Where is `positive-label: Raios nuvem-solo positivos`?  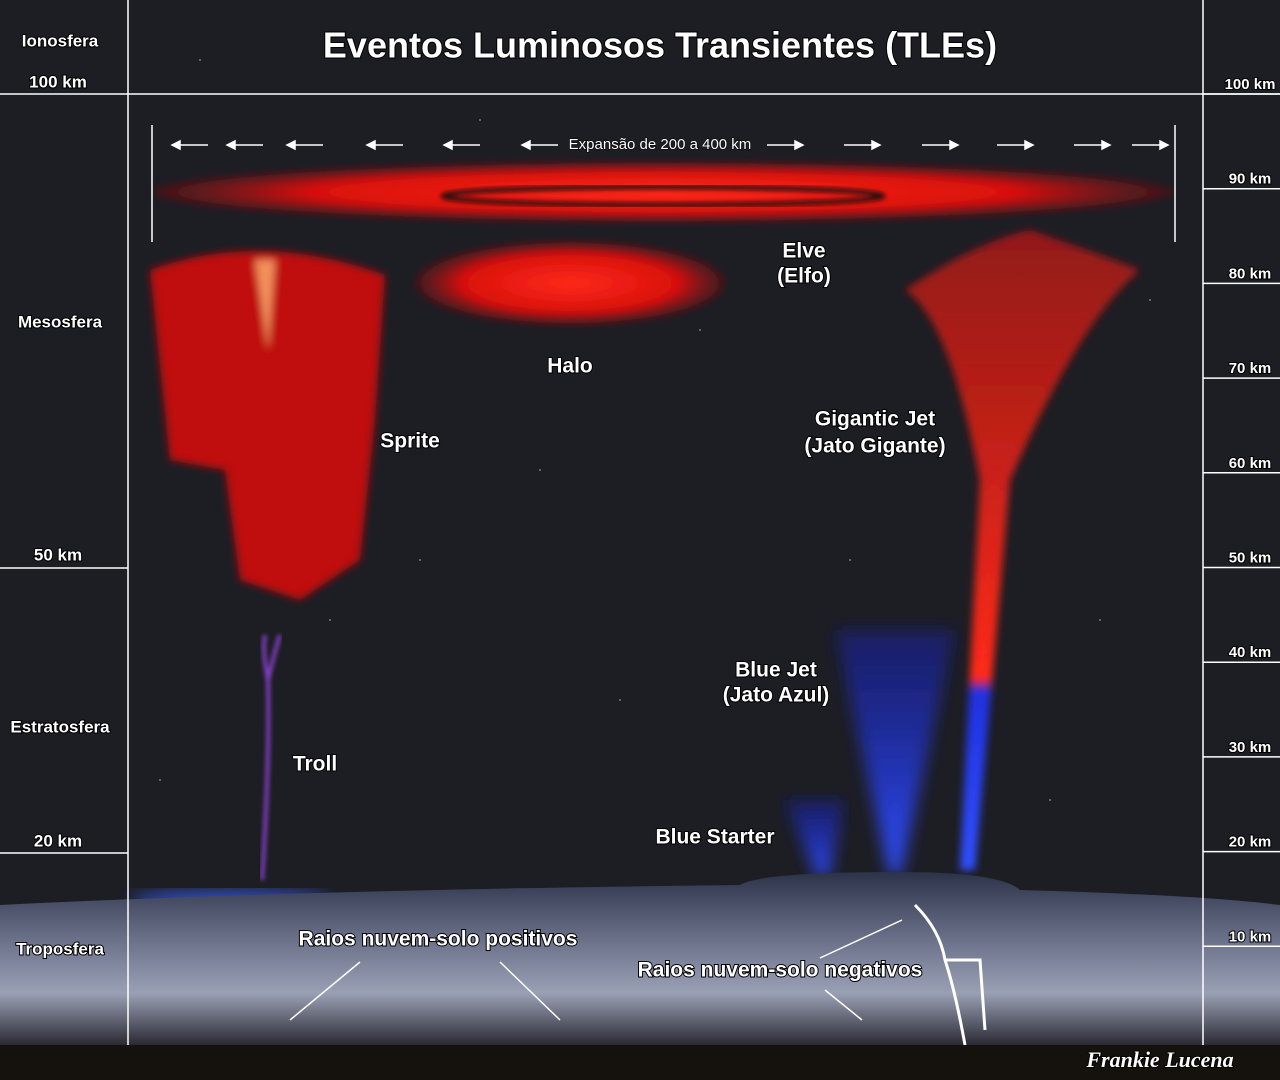 positive-label: Raios nuvem-solo positivos is located at coordinates (438, 939).